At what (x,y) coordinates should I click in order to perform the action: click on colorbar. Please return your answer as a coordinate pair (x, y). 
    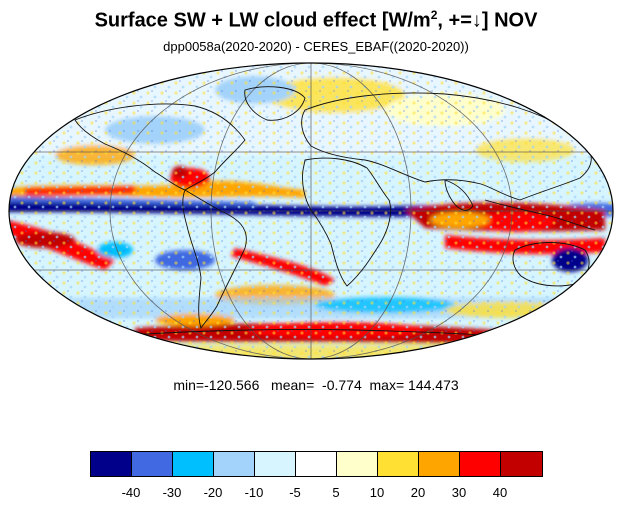
    Looking at the image, I should click on (316, 464).